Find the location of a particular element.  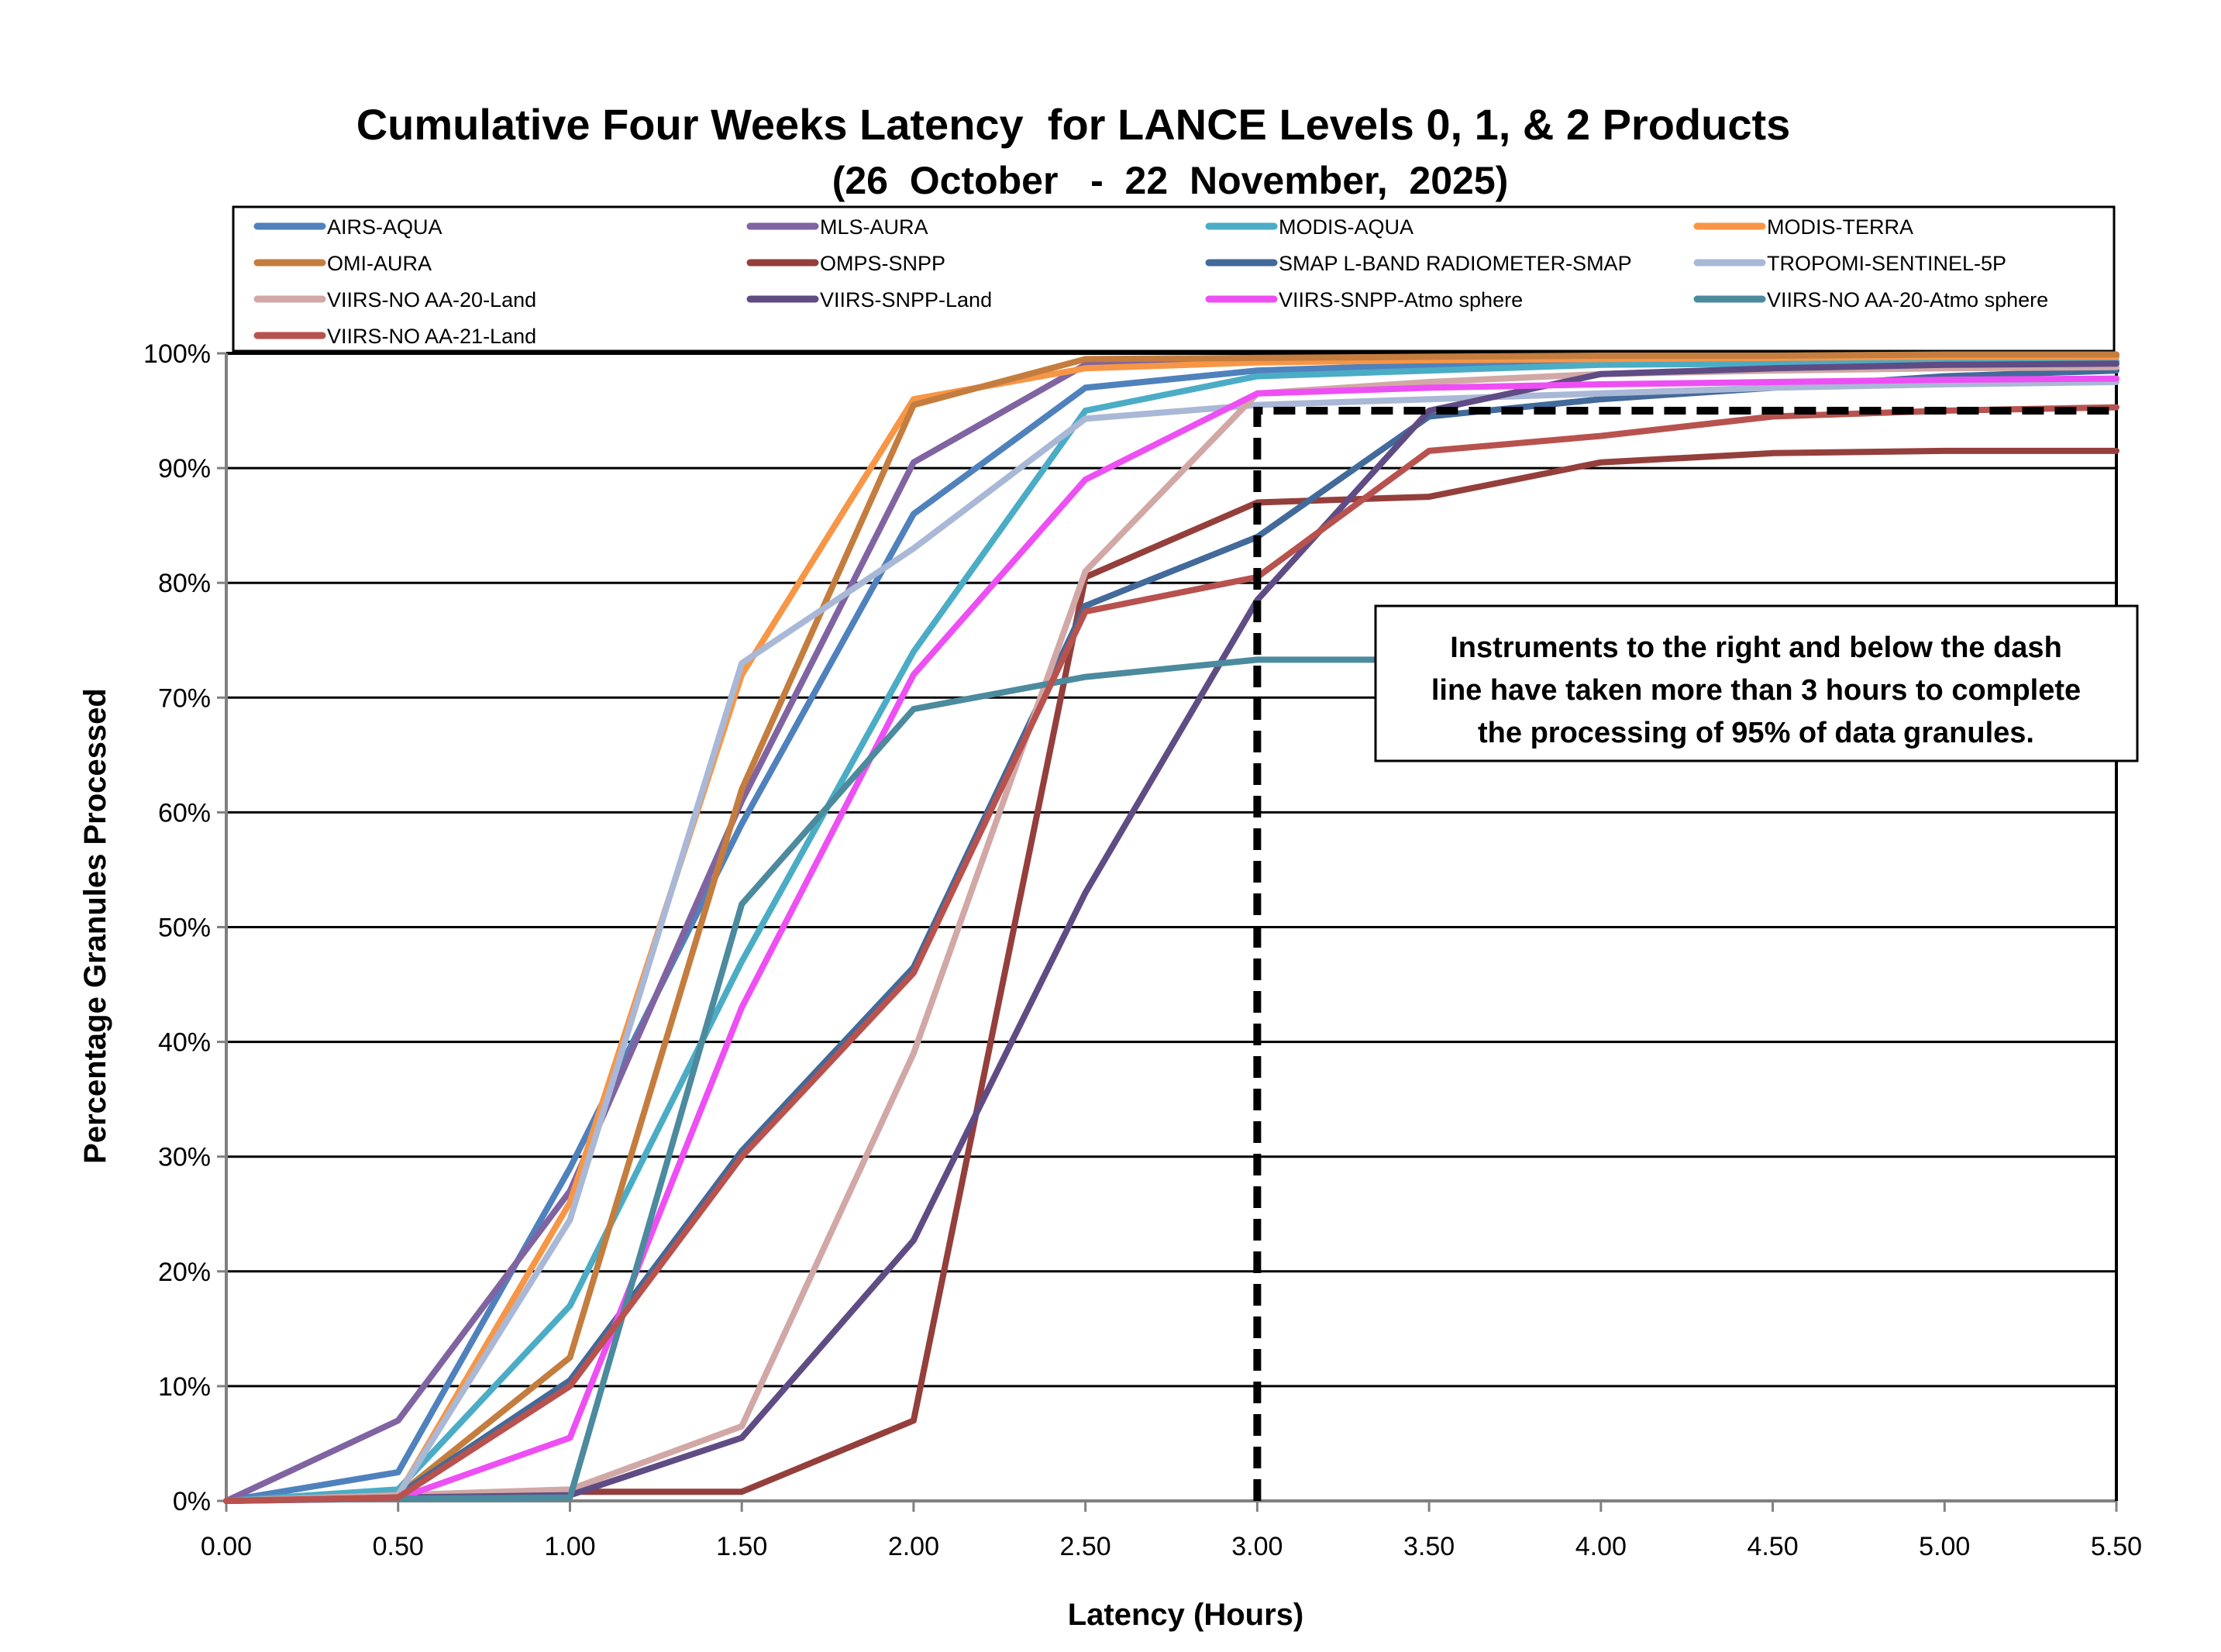

y-axis-title: Percentage Granules Processed is located at coordinates (95, 926).